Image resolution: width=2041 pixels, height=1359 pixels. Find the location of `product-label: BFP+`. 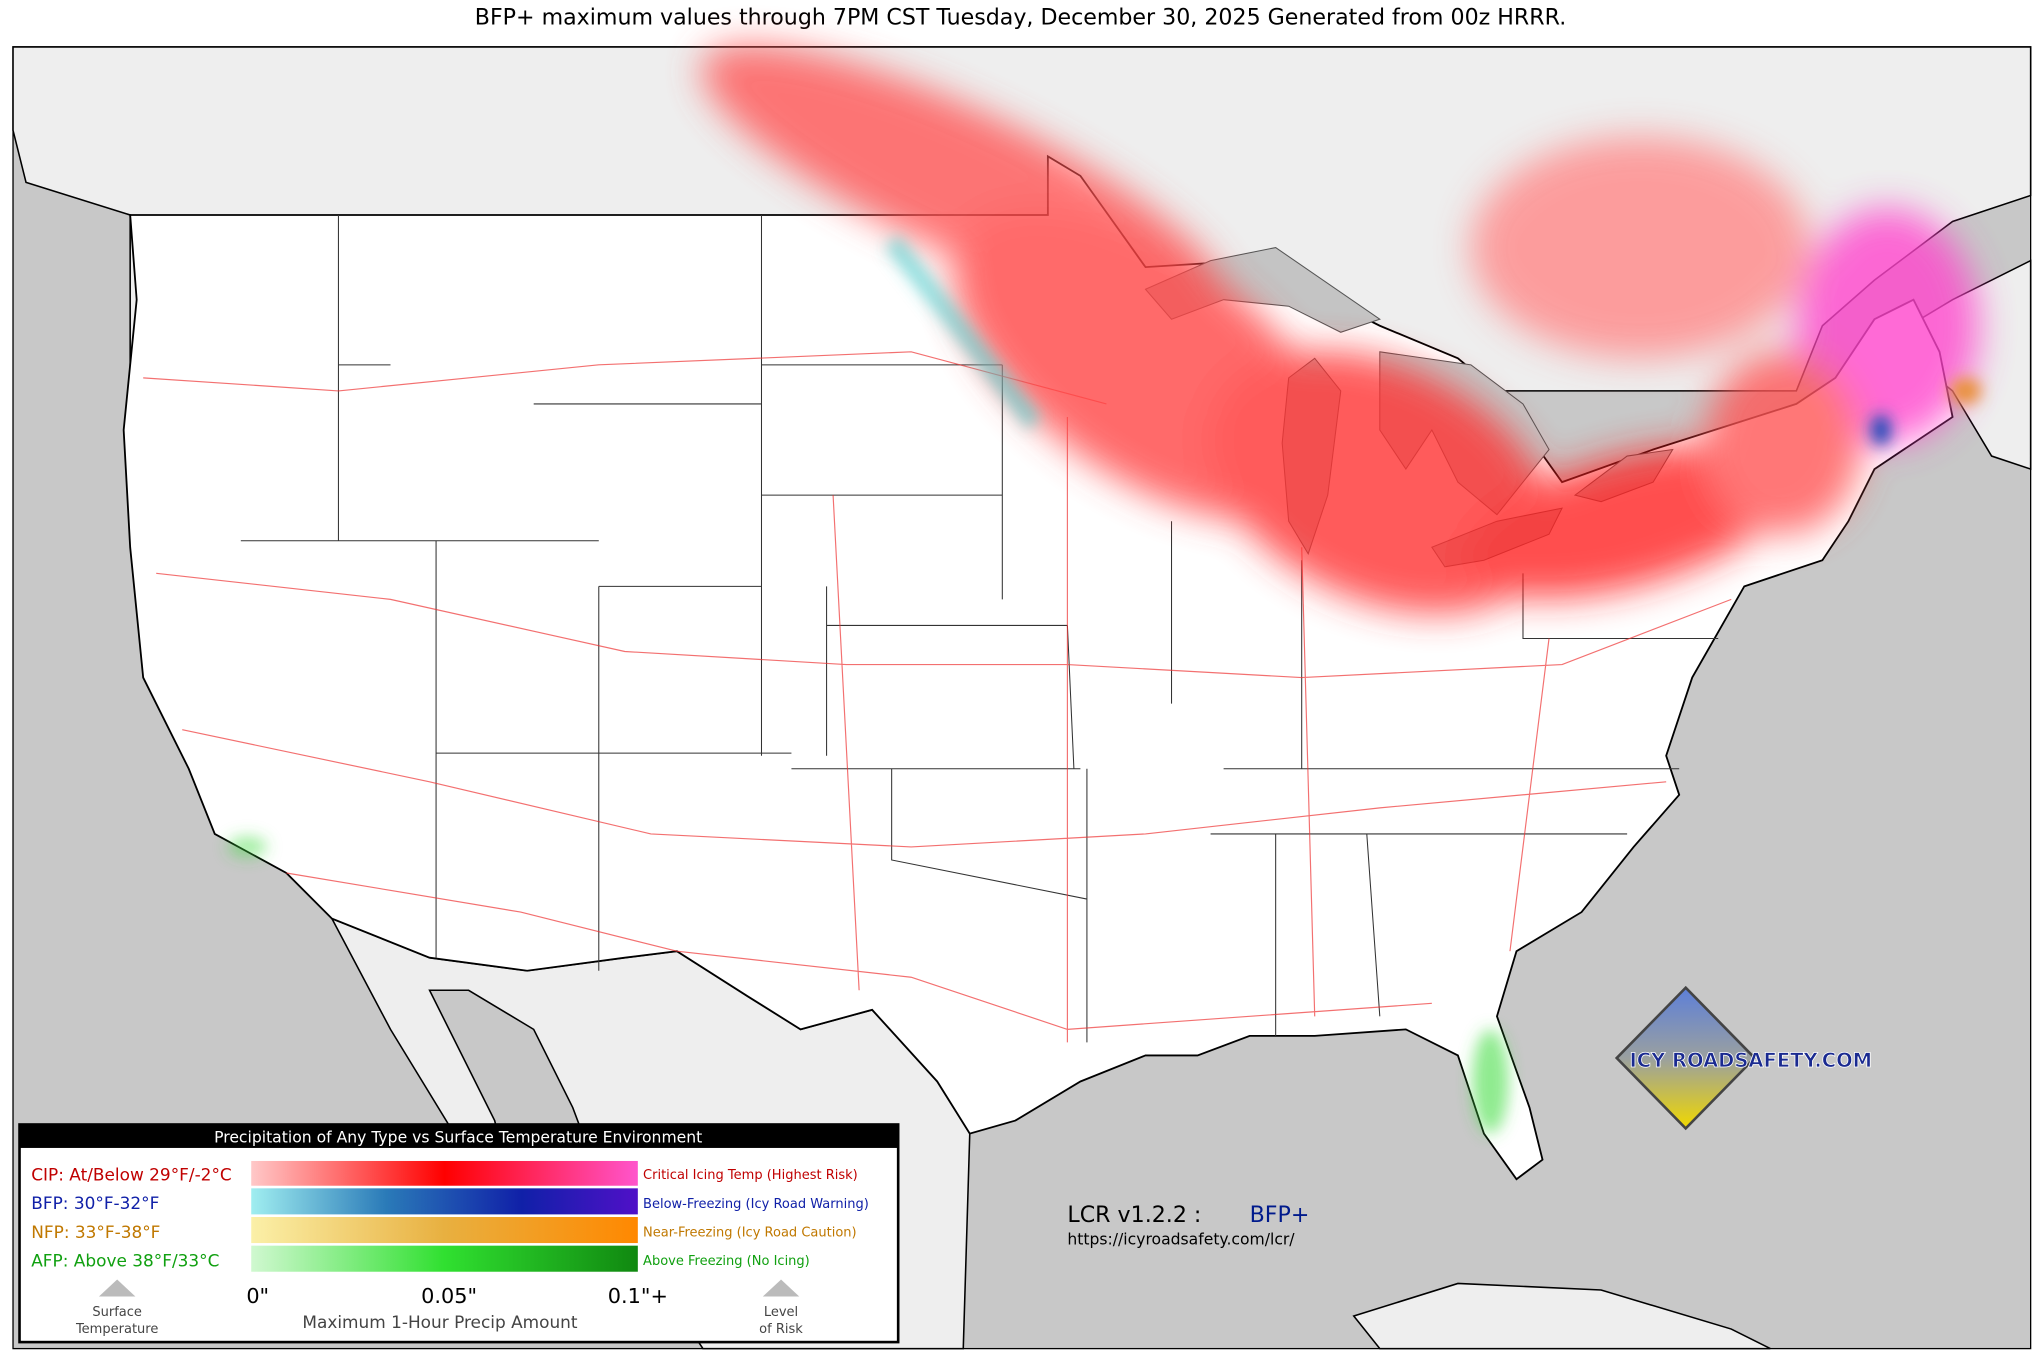

product-label: BFP+ is located at coordinates (1280, 1215).